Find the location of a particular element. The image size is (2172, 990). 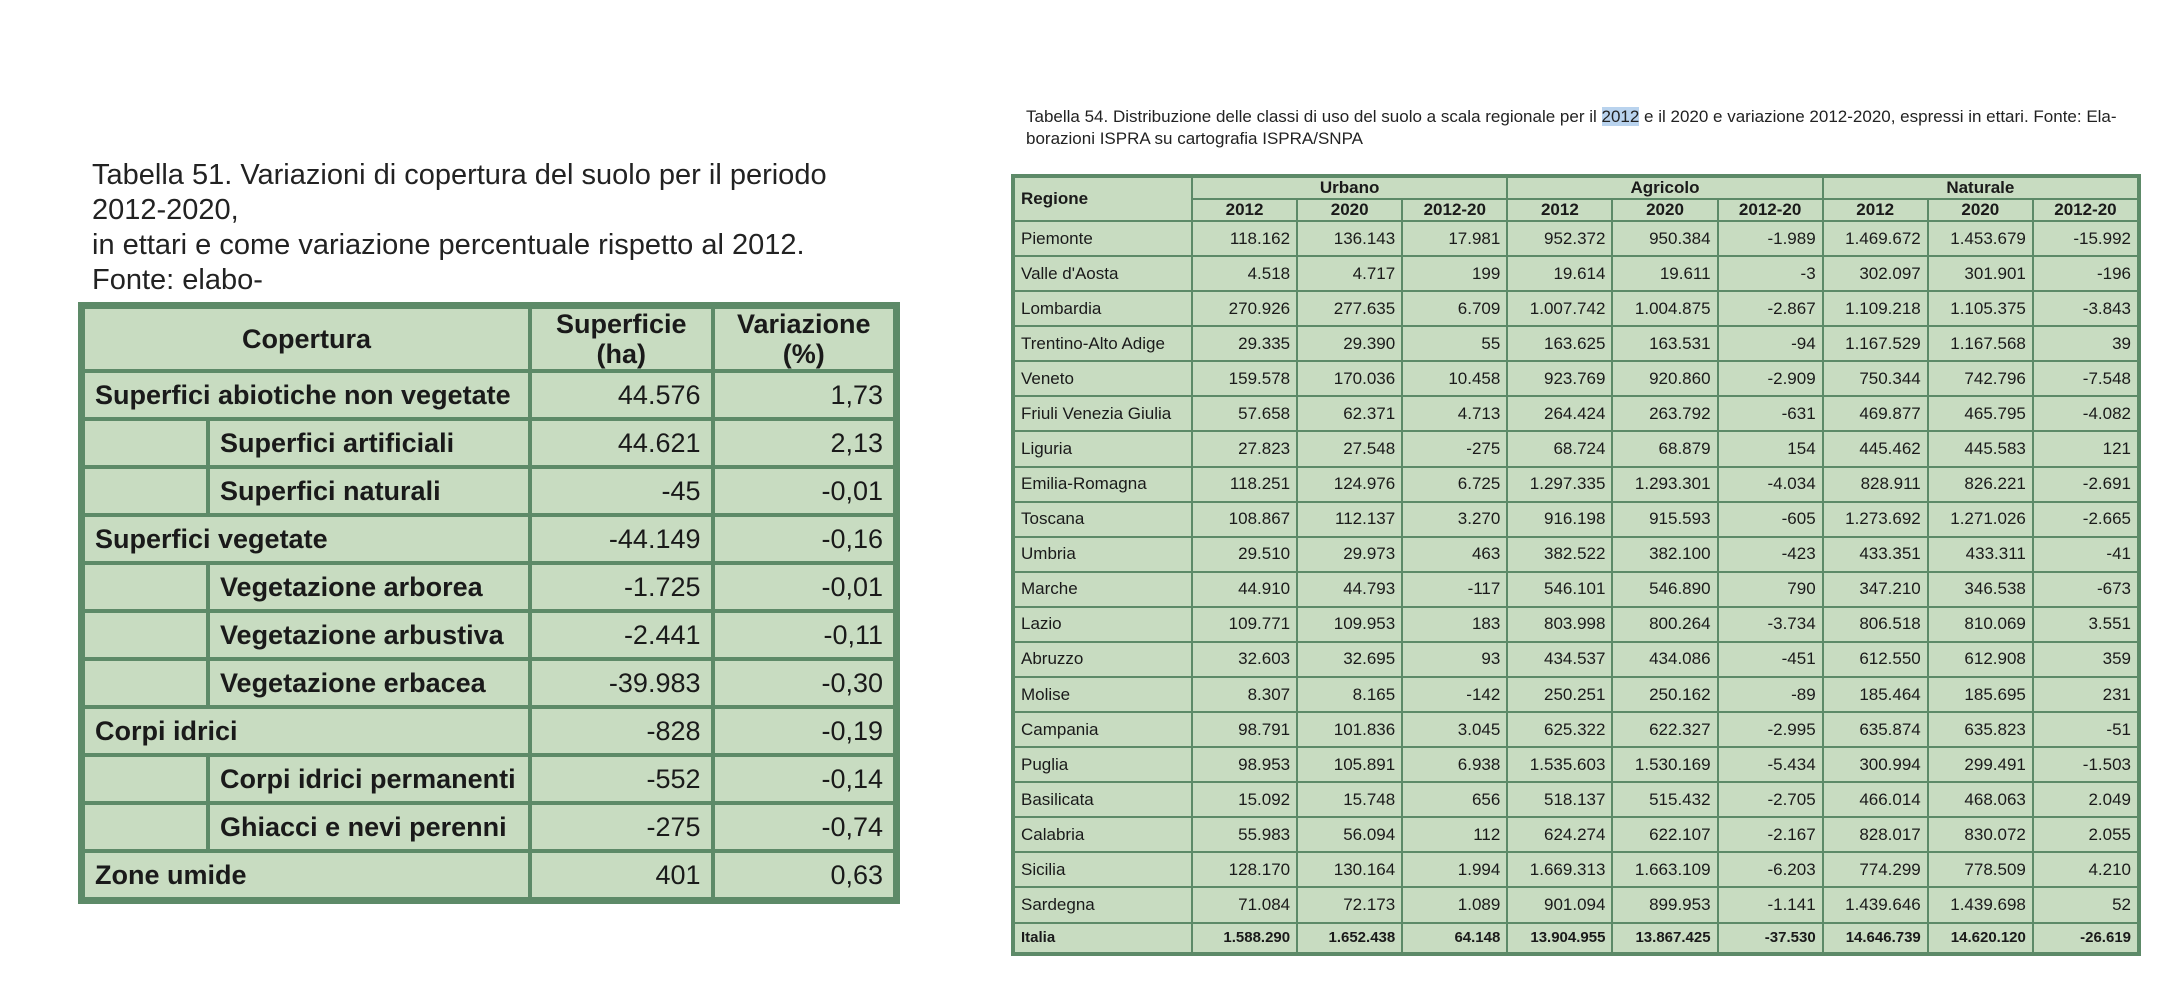

value-cell: 515.432 is located at coordinates (1665, 800).